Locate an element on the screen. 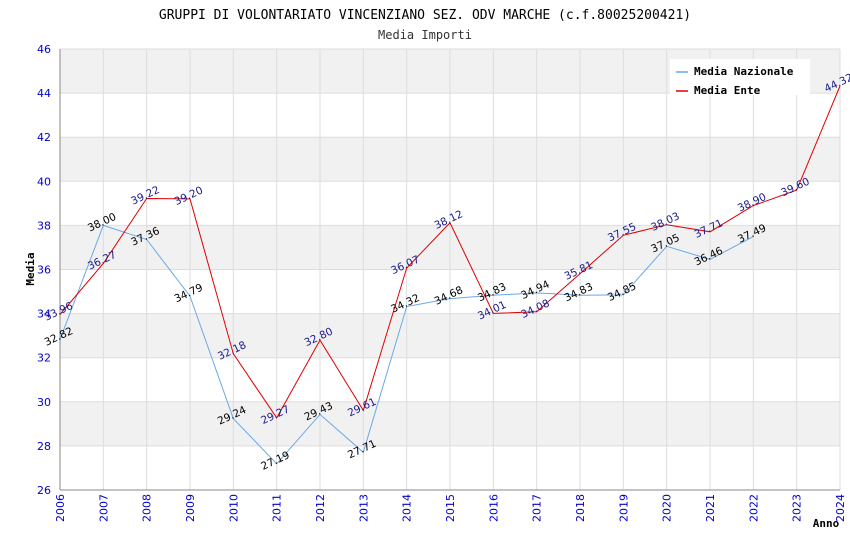 This screenshot has height=550, width=850. y-tick-label: 26 is located at coordinates (44, 490).